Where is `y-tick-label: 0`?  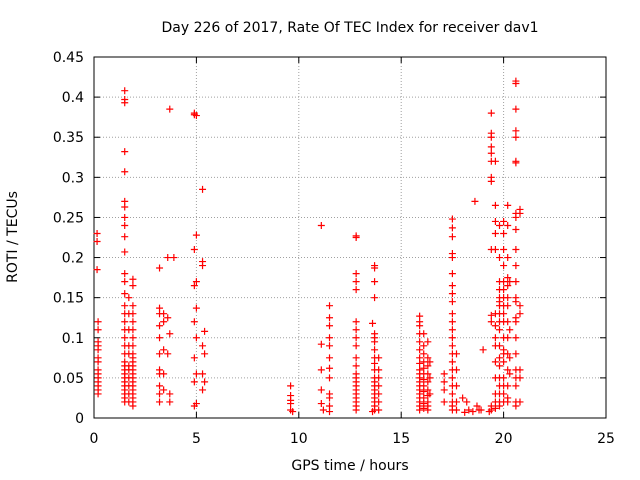
y-tick-label: 0 is located at coordinates (79, 419).